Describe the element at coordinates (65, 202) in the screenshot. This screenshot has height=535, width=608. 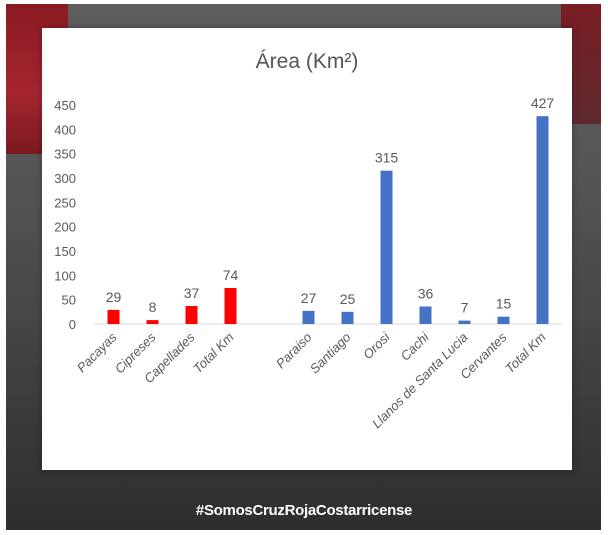
I see `y-tick-label: 250` at that location.